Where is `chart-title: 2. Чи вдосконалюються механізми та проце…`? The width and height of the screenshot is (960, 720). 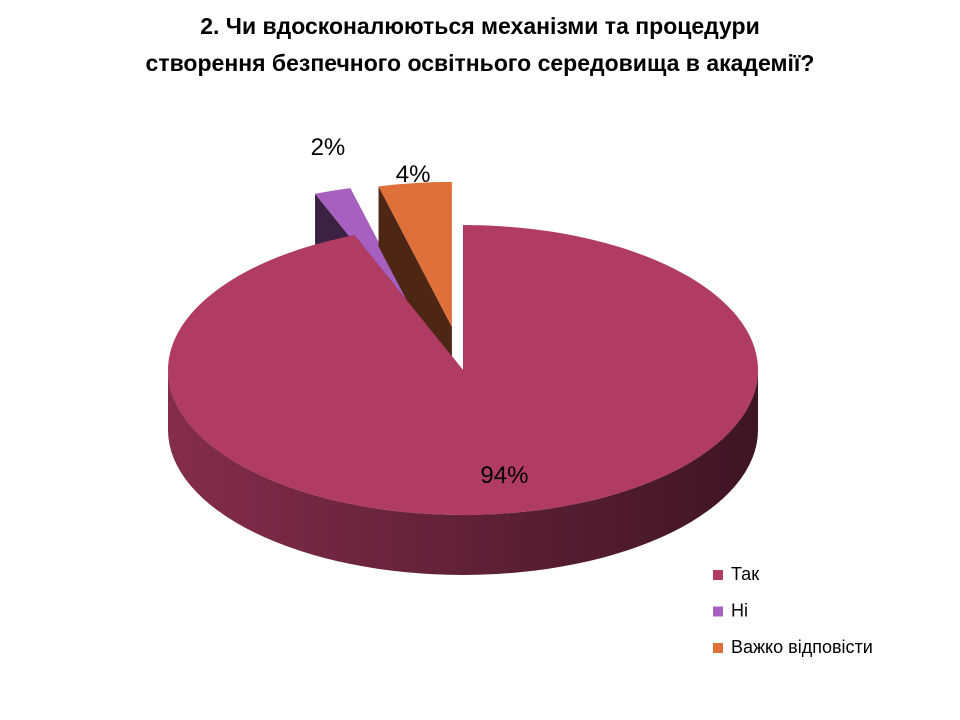
chart-title: 2. Чи вдосконалюються механізми та проце… is located at coordinates (480, 26).